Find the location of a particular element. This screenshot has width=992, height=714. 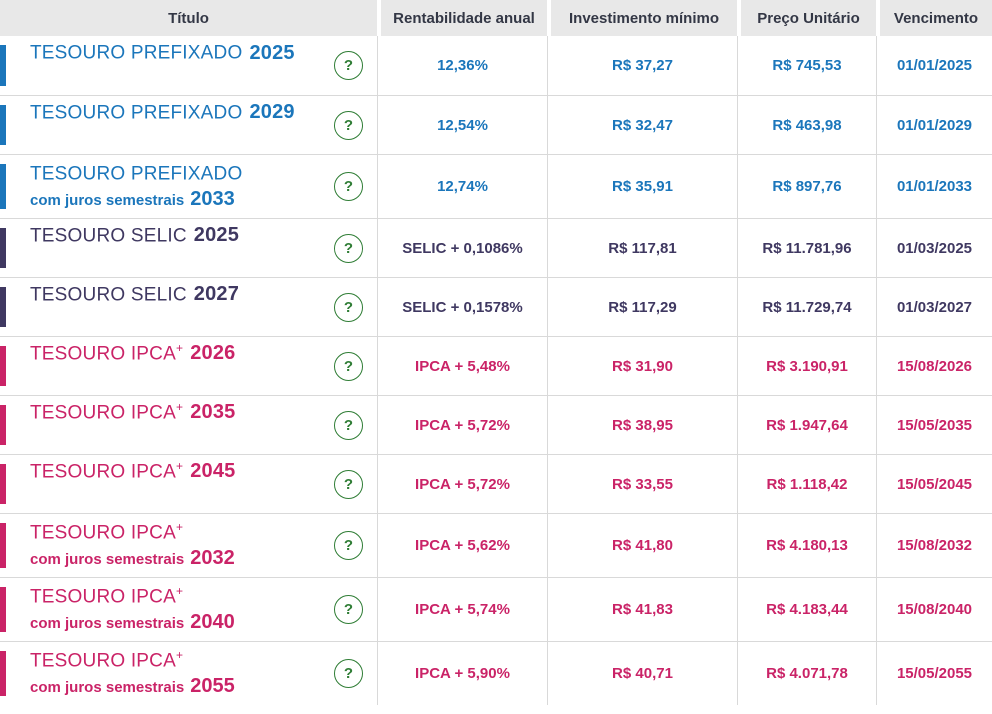

investimento-value: R$ 41,80 is located at coordinates (642, 545).